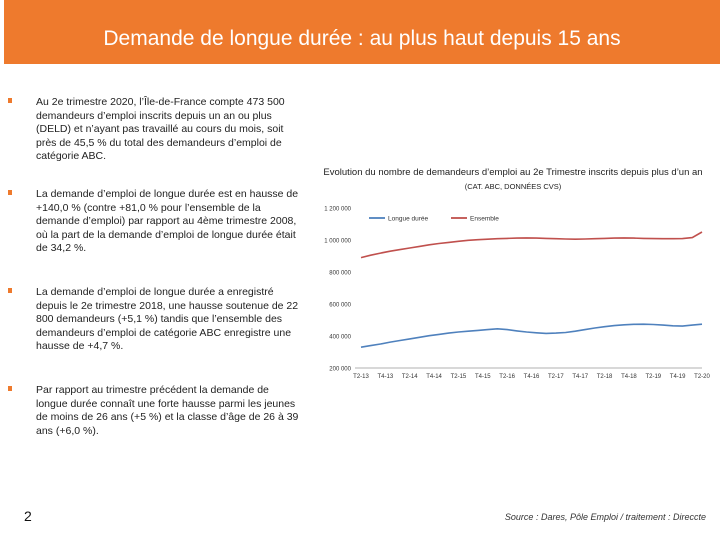  What do you see at coordinates (410, 377) in the screenshot?
I see `x-tick-label: T2-14` at bounding box center [410, 377].